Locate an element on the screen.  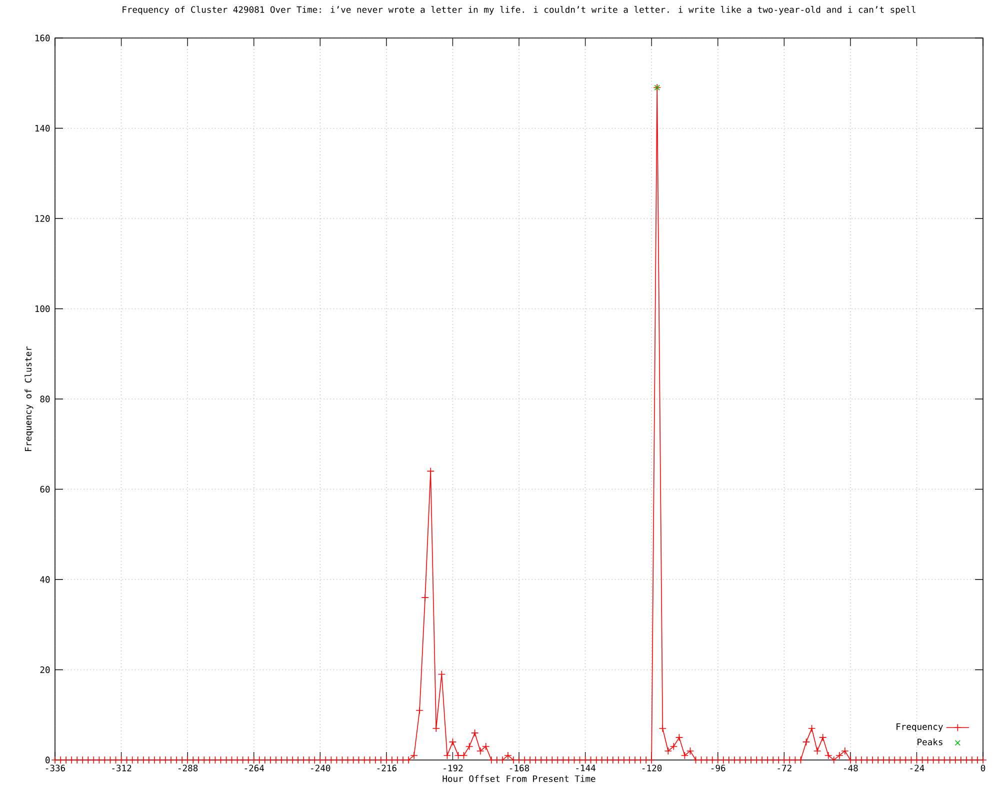
x-tick-label: 0 is located at coordinates (983, 768).